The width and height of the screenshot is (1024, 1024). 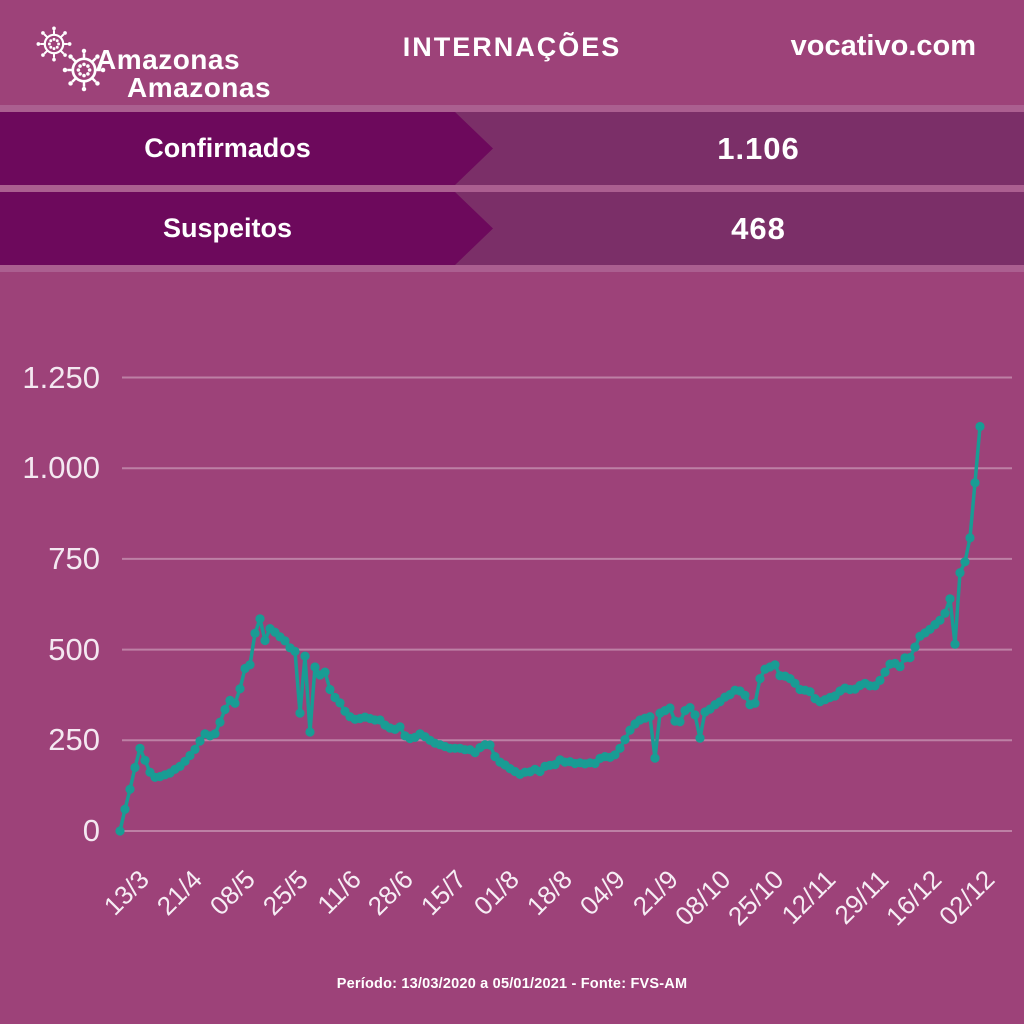 What do you see at coordinates (199, 87) in the screenshot?
I see `logo-text-line2: Amazonas` at bounding box center [199, 87].